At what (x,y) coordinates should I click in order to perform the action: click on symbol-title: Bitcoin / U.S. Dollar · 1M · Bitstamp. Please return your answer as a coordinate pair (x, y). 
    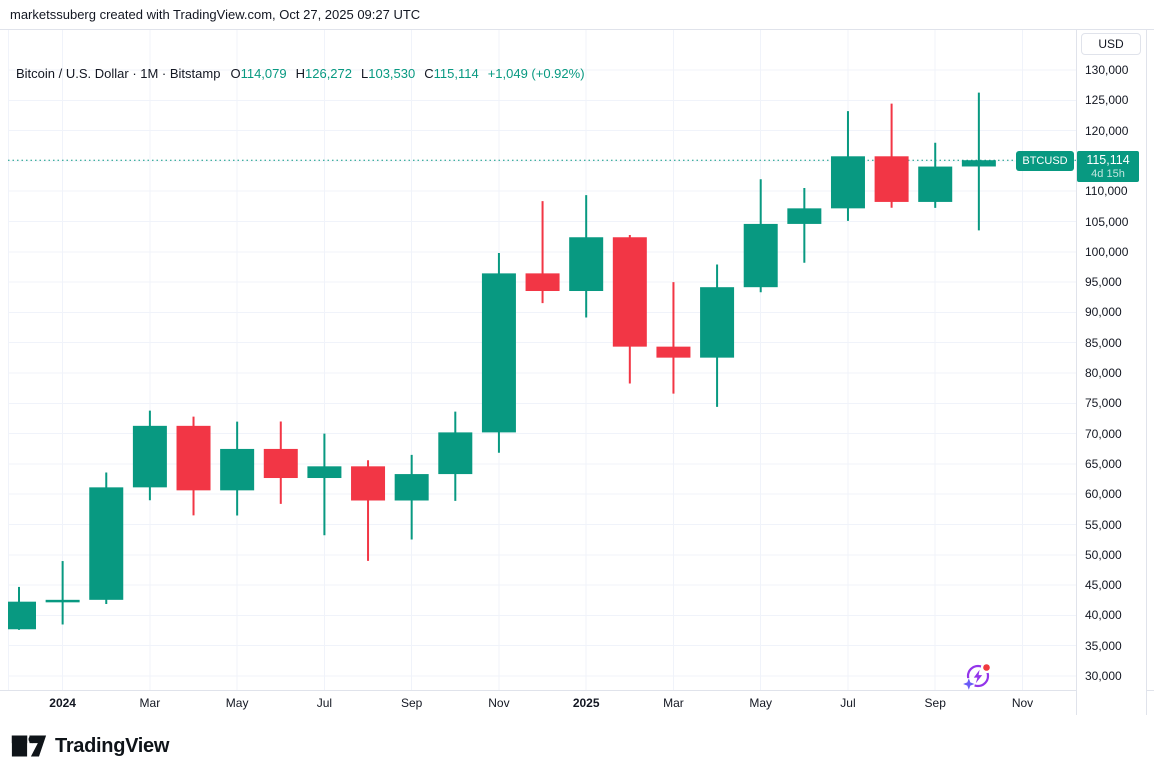
    Looking at the image, I should click on (118, 73).